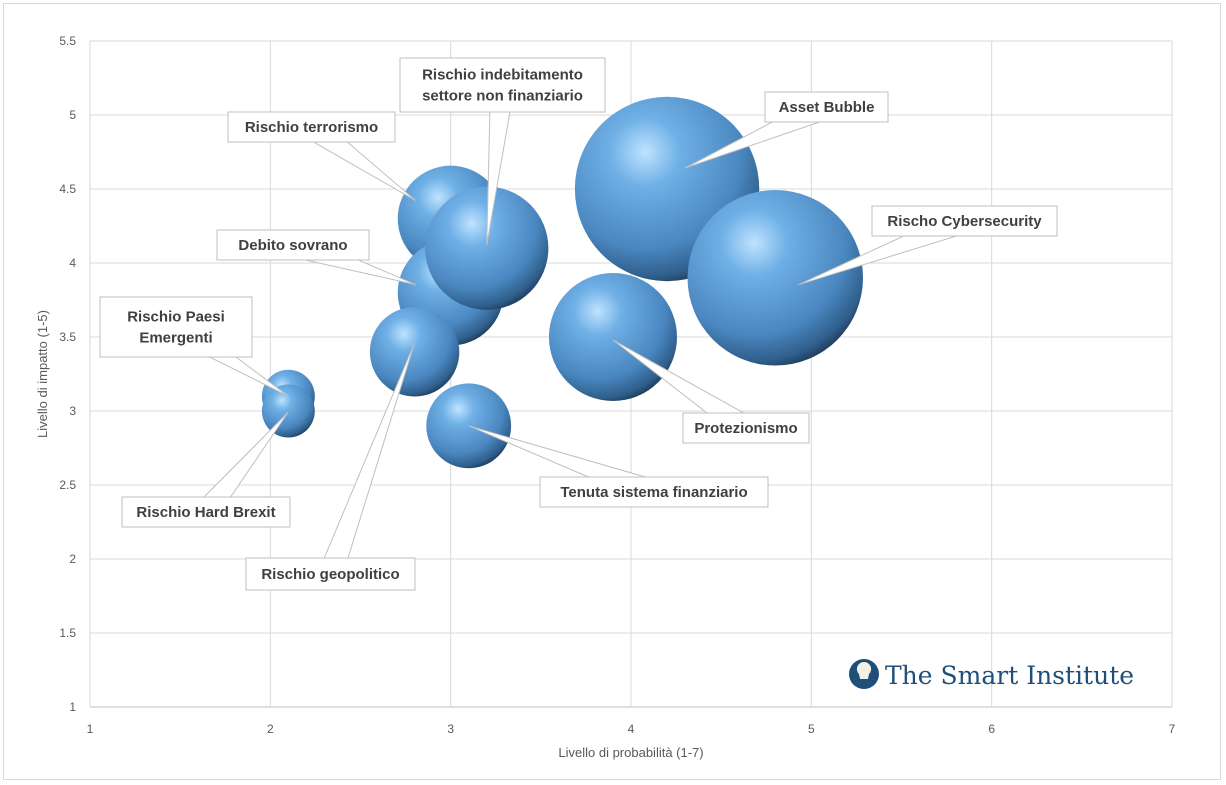 This screenshot has width=1226, height=785. I want to click on data-label-callout: Rischio geopolitico, so click(330, 466).